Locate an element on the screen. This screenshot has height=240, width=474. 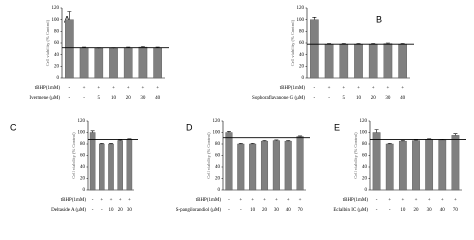
row-label: Ivermene (μM) is located at coordinates (44, 98).